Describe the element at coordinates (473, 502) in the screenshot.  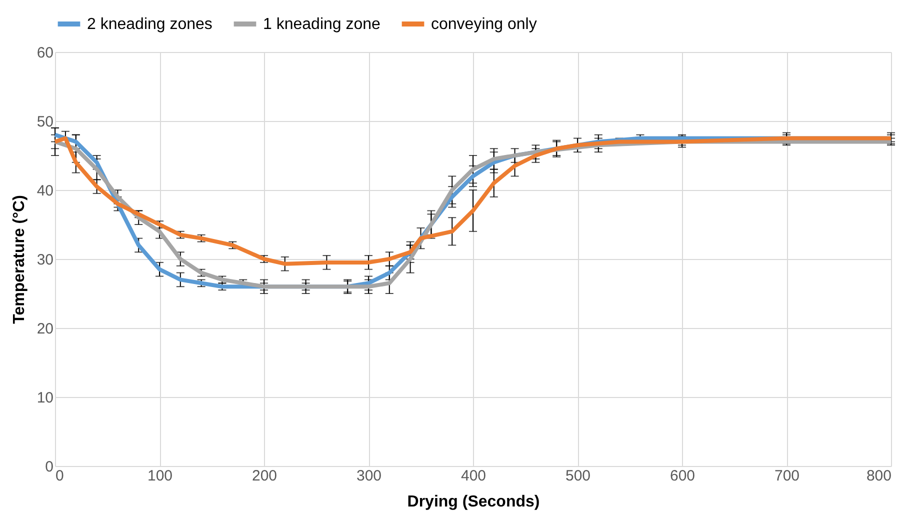
I see `x-axis-title: Drying (Seconds)` at that location.